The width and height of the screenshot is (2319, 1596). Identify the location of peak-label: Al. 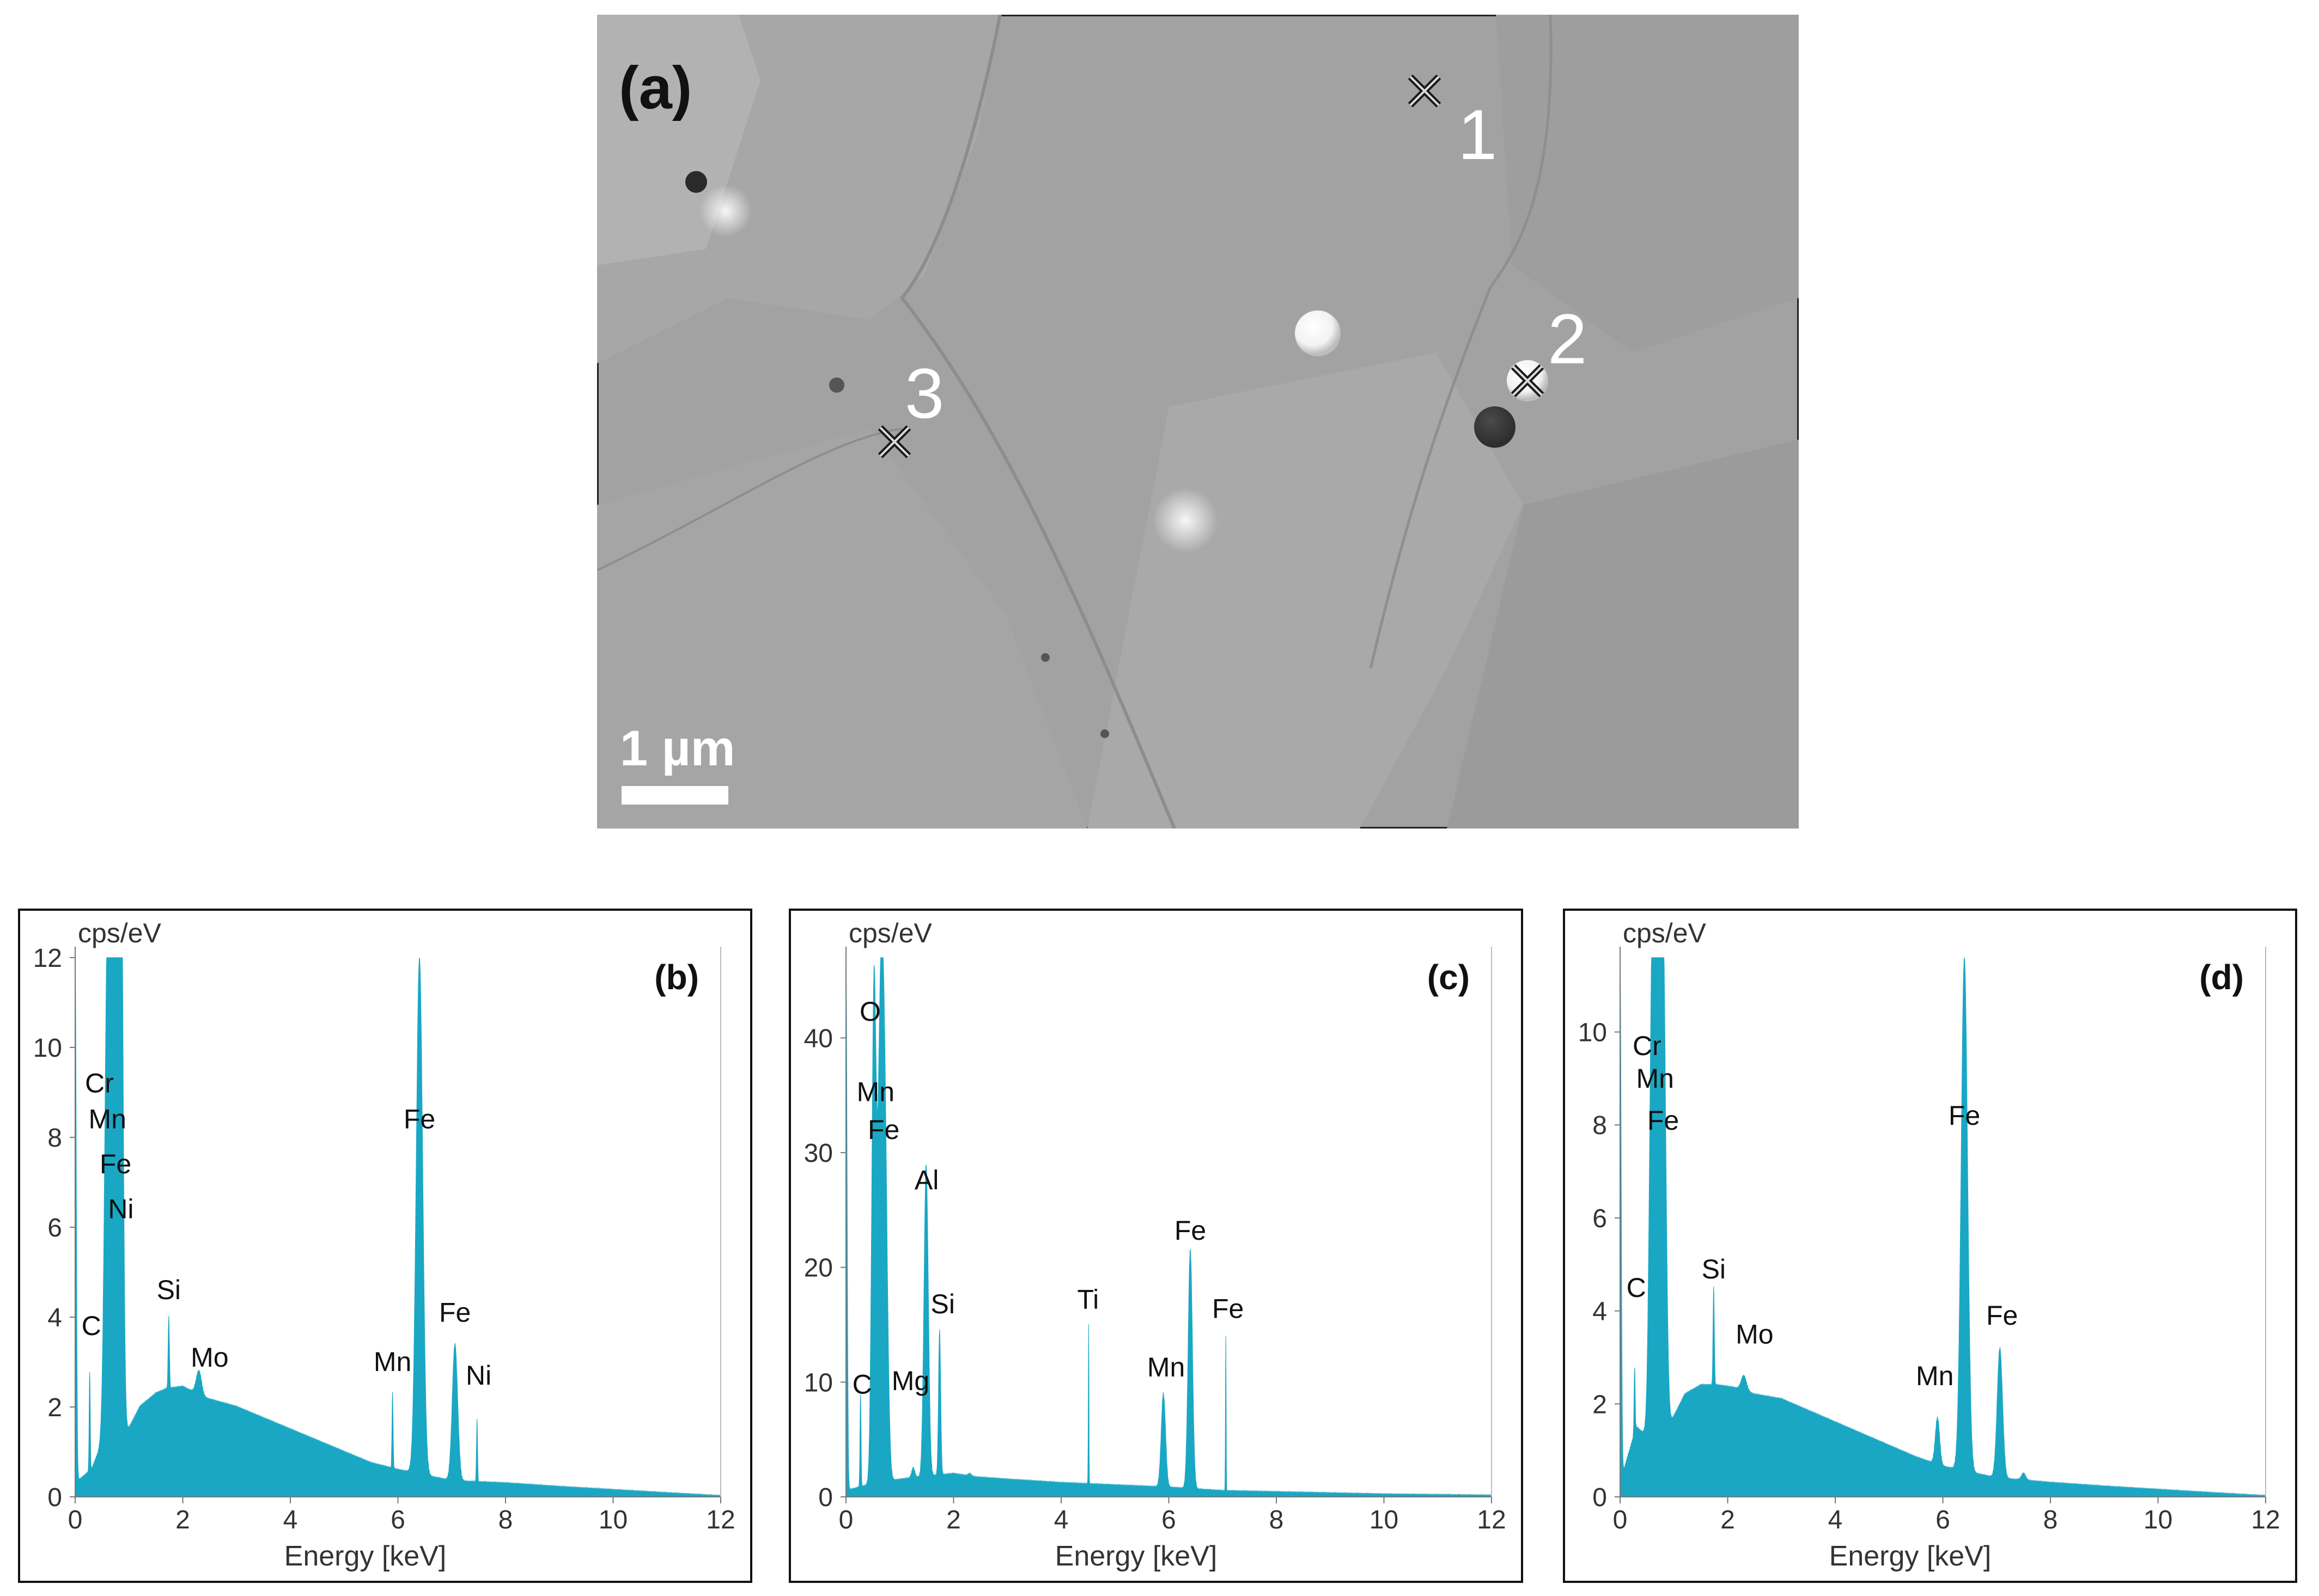
(927, 1180).